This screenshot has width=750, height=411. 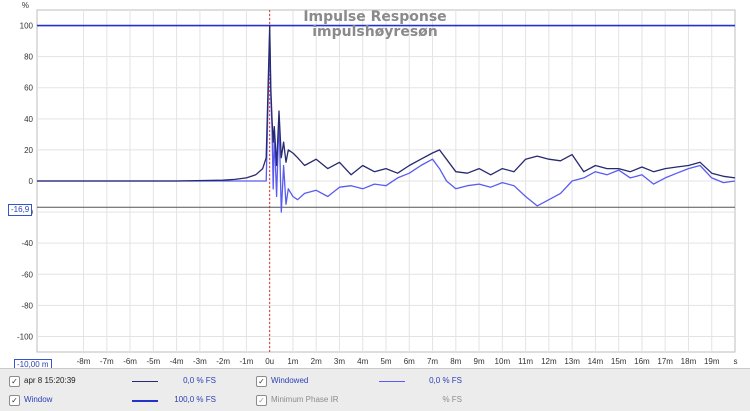 What do you see at coordinates (292, 361) in the screenshot?
I see `x-tick-label: 1m` at bounding box center [292, 361].